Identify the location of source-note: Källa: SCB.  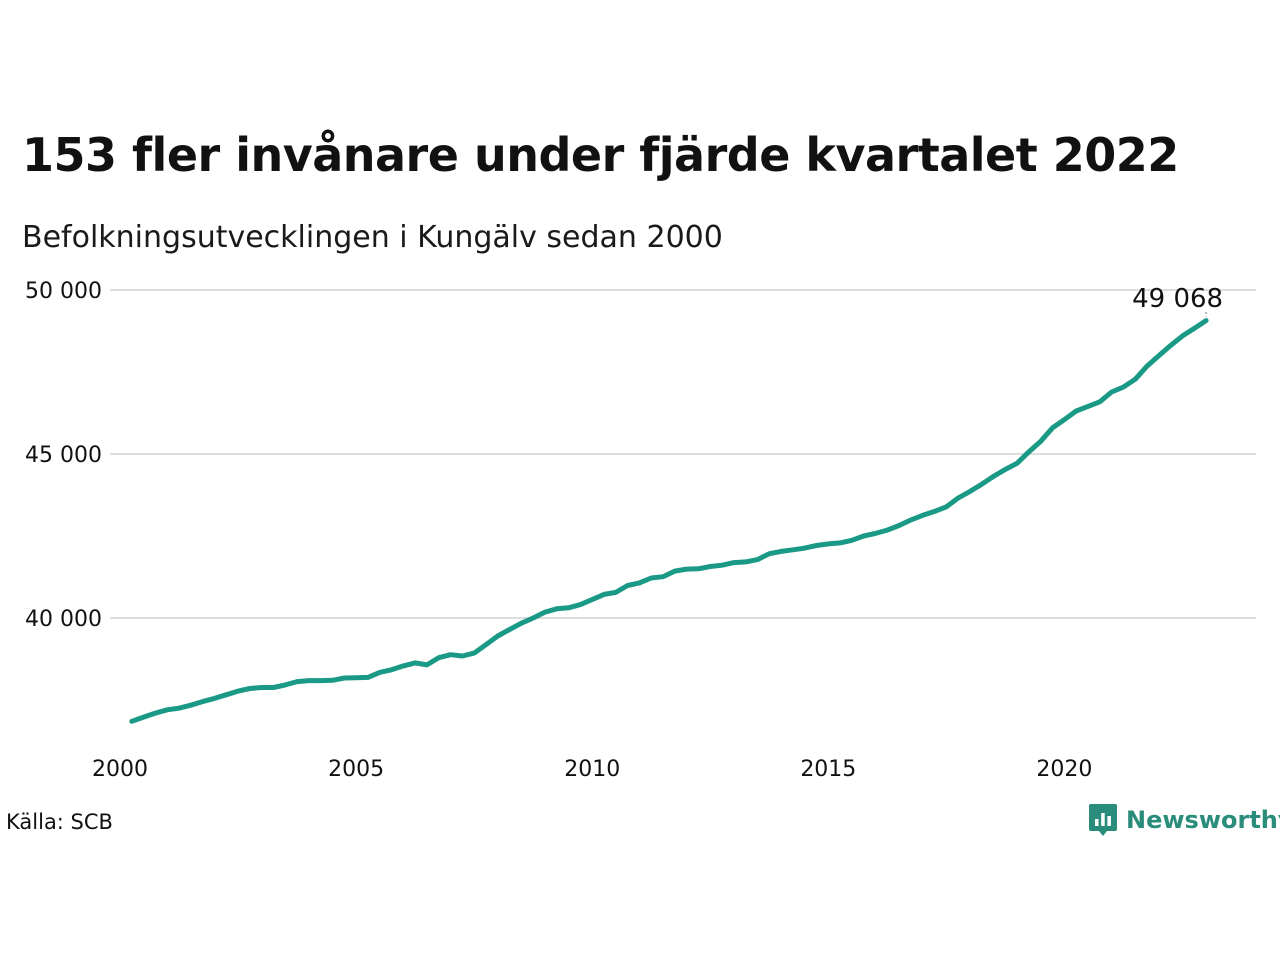
(59, 822).